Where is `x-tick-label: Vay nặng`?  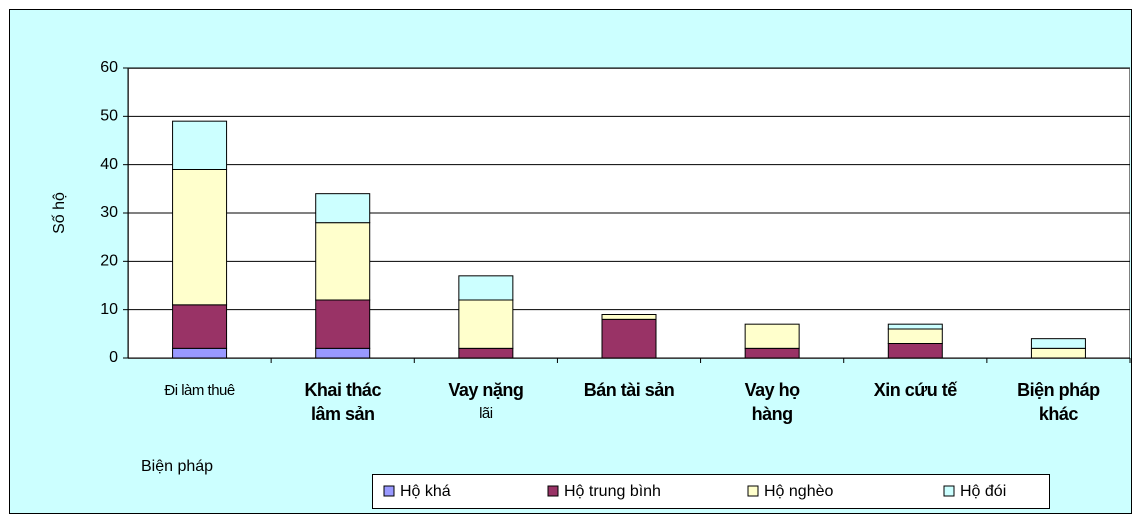
x-tick-label: Vay nặng is located at coordinates (485, 390).